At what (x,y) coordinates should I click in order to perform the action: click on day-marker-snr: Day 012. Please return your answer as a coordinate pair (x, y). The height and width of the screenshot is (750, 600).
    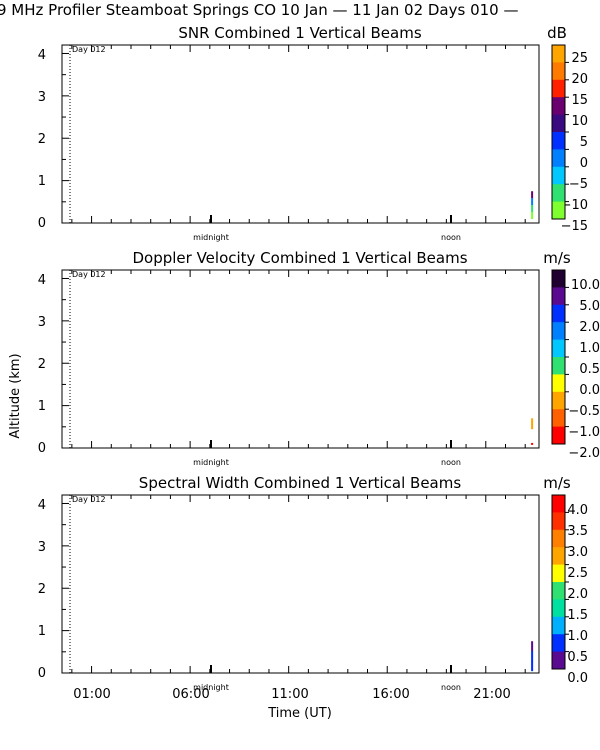
    Looking at the image, I should click on (89, 49).